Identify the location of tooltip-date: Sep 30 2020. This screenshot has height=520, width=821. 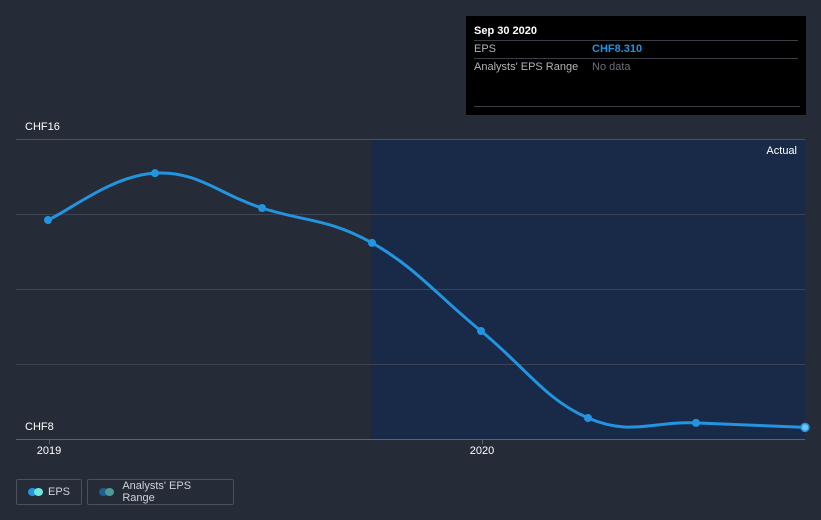
(505, 31).